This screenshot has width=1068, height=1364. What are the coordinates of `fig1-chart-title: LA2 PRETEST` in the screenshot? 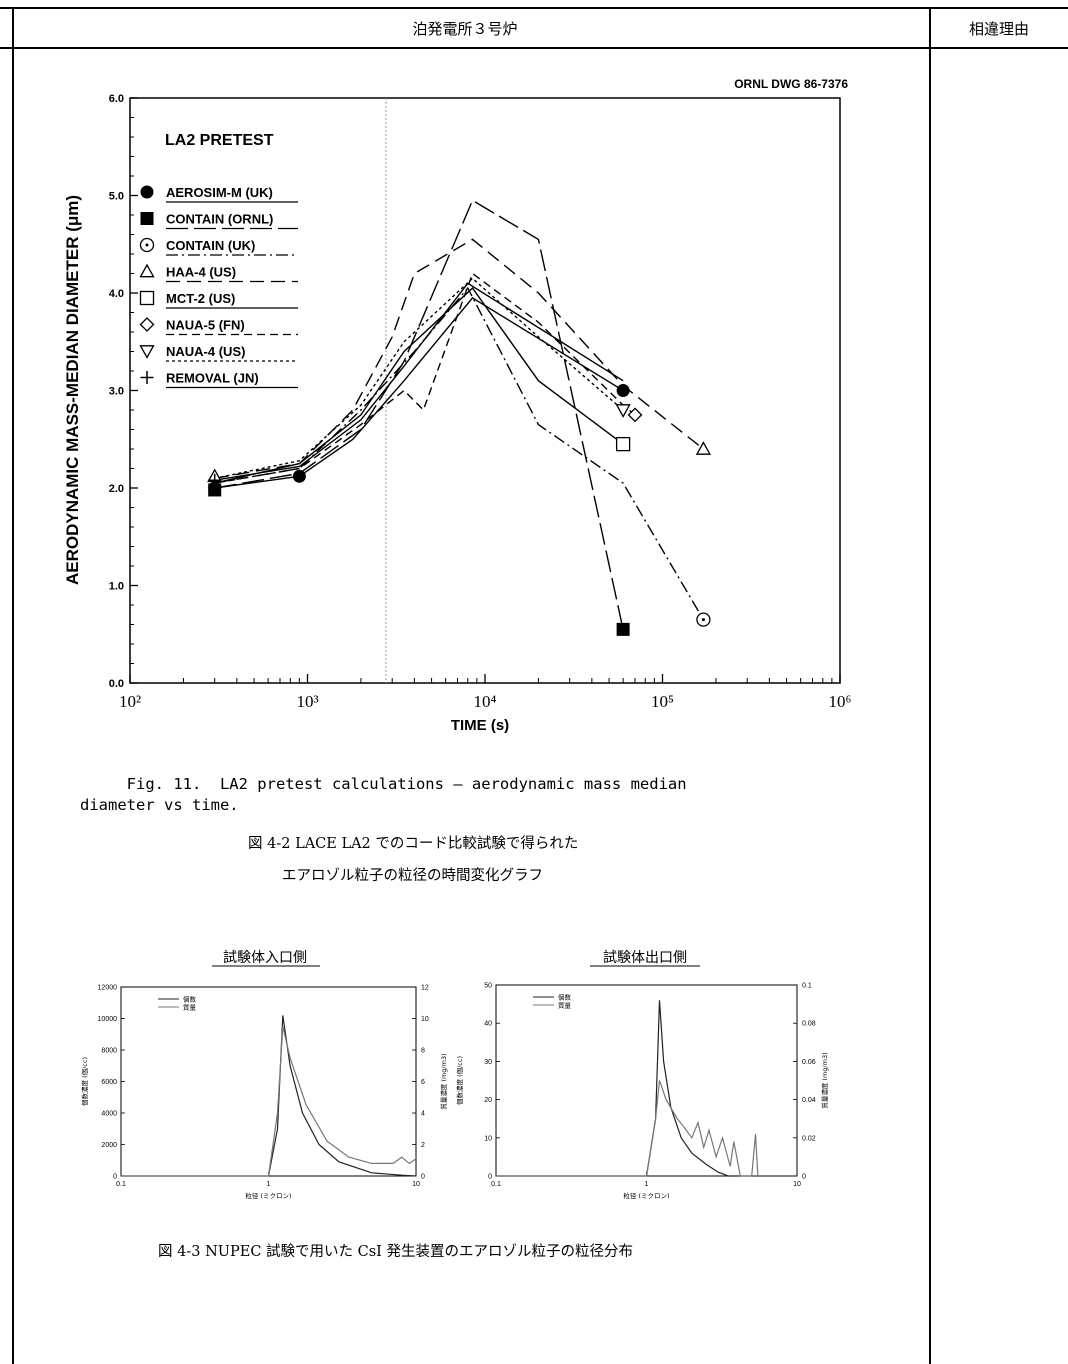 It's located at (219, 140).